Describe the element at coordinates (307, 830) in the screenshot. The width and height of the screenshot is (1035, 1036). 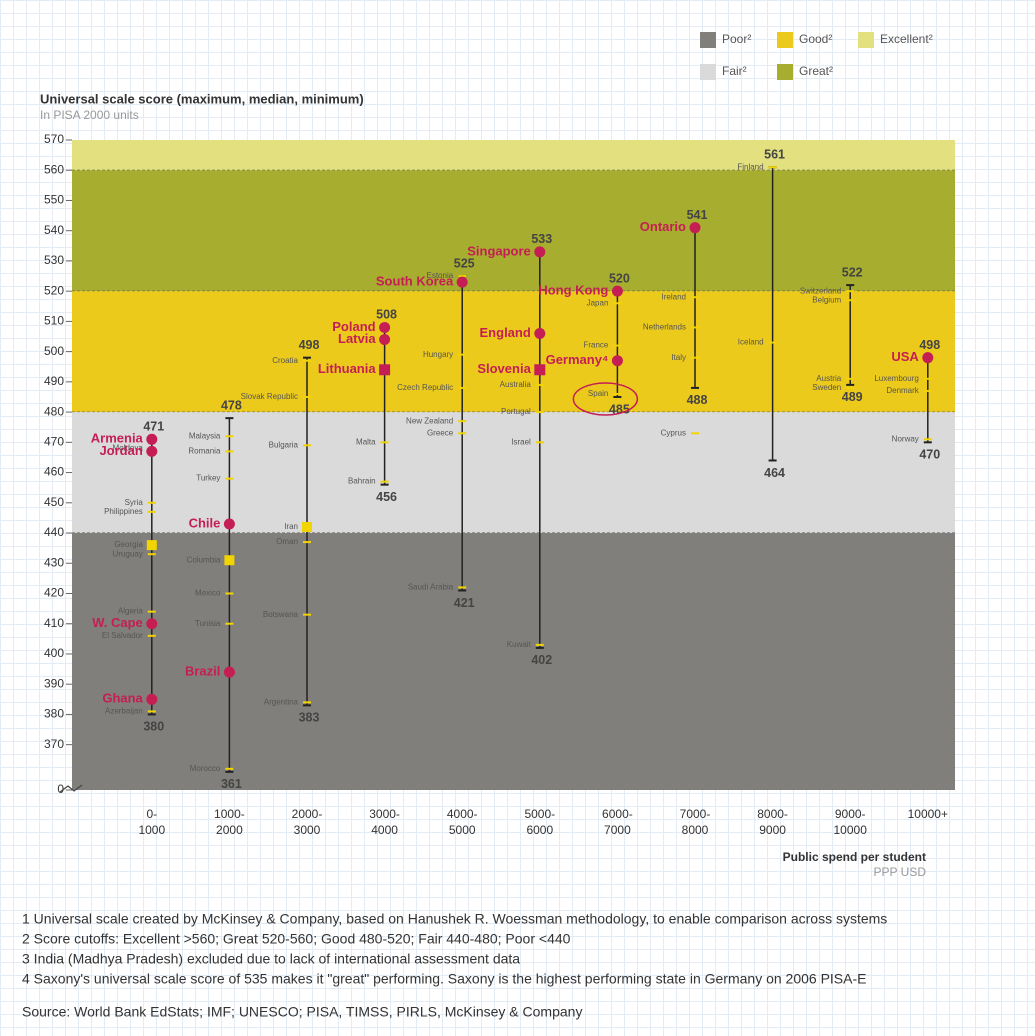
I see `x-tick-label: 3000` at that location.